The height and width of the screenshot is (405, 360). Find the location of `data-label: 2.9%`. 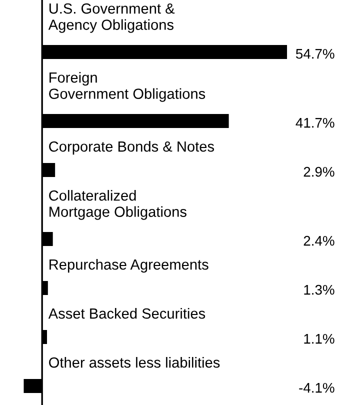

data-label: 2.9% is located at coordinates (319, 171).